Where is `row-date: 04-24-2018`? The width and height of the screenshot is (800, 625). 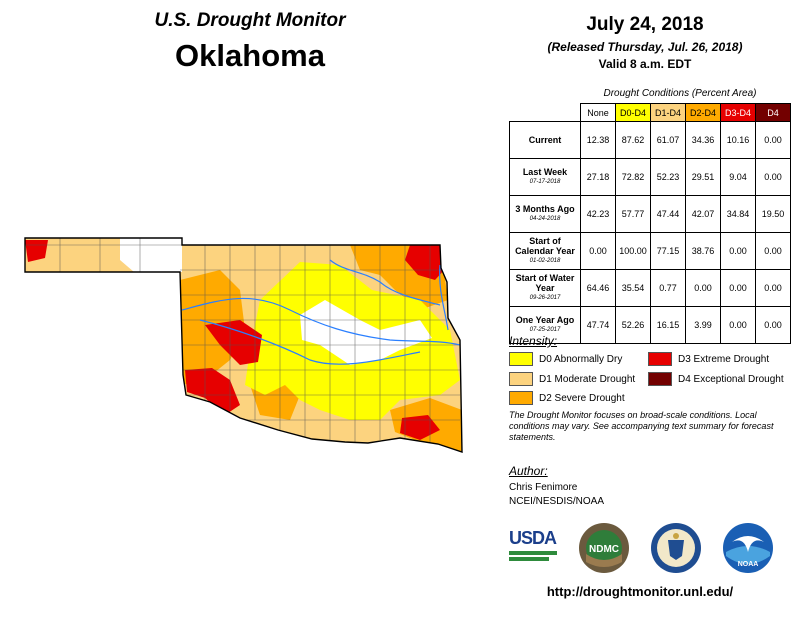
row-date: 04-24-2018 is located at coordinates (545, 219).